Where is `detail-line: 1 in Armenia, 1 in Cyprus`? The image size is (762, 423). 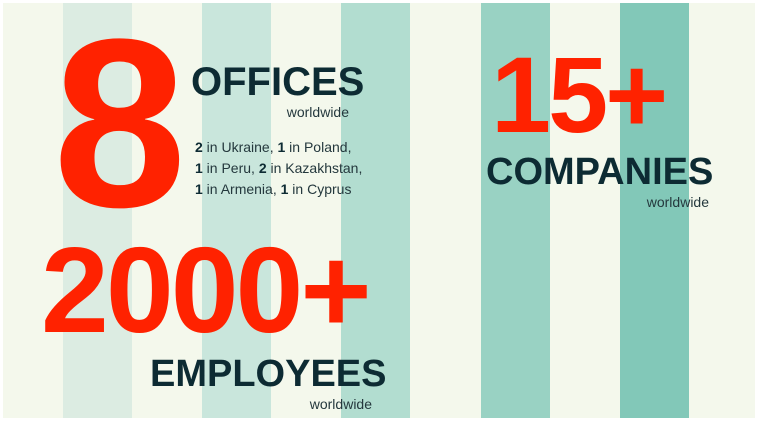
detail-line: 1 in Armenia, 1 in Cyprus is located at coordinates (273, 189).